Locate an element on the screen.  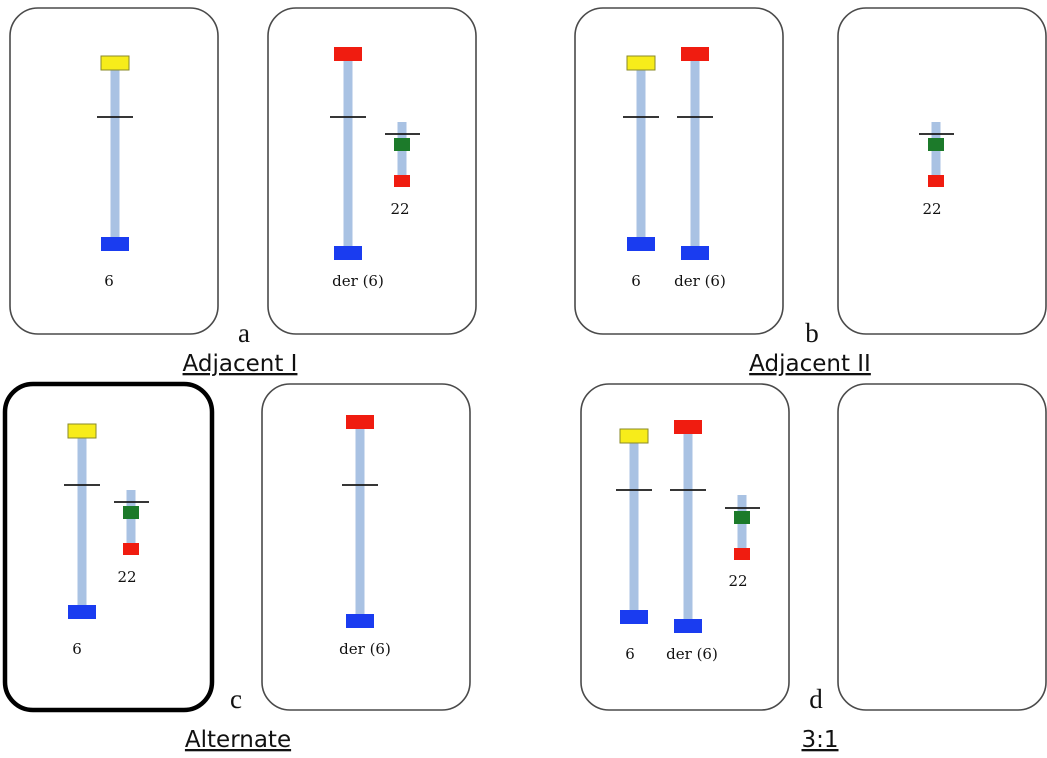
group-letter: b is located at coordinates (812, 333).